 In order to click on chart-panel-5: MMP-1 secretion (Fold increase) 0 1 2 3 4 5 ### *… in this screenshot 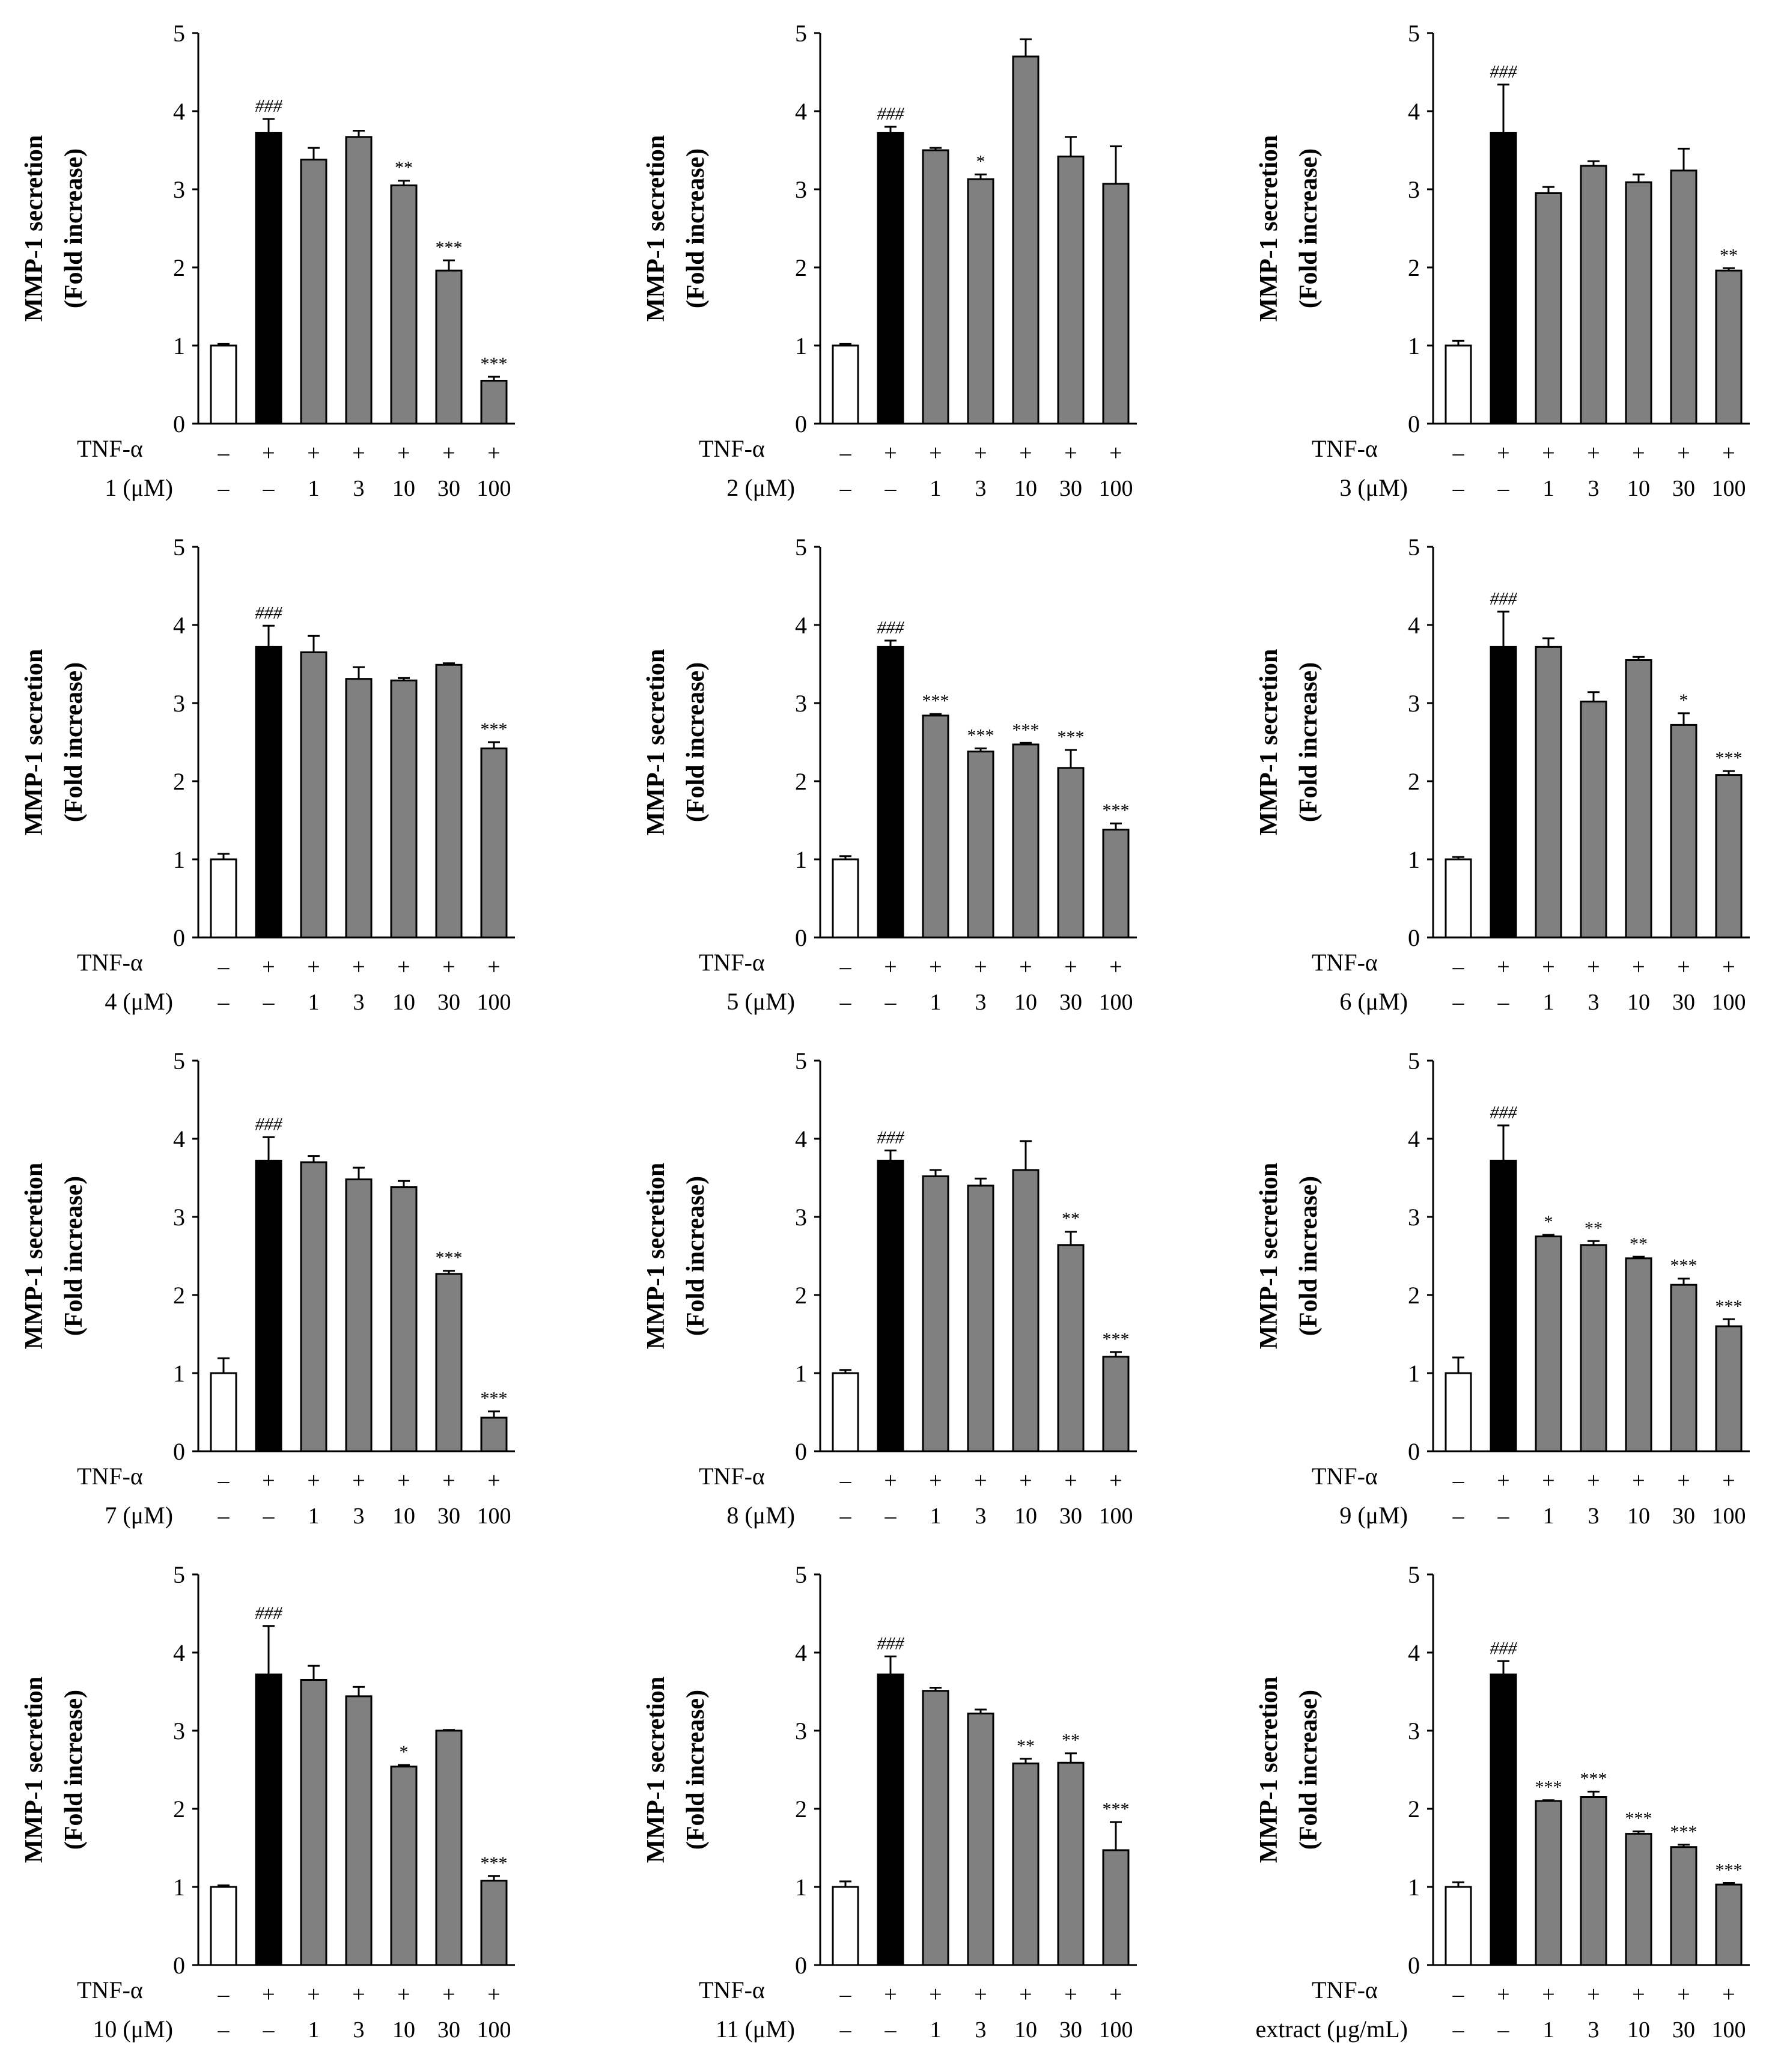, I will do `click(889, 774)`.